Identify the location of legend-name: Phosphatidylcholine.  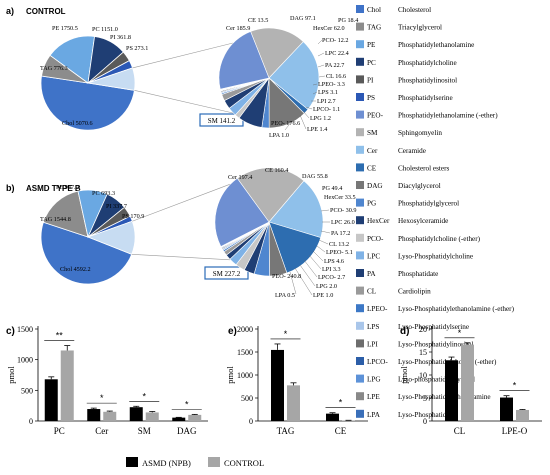
(427, 63).